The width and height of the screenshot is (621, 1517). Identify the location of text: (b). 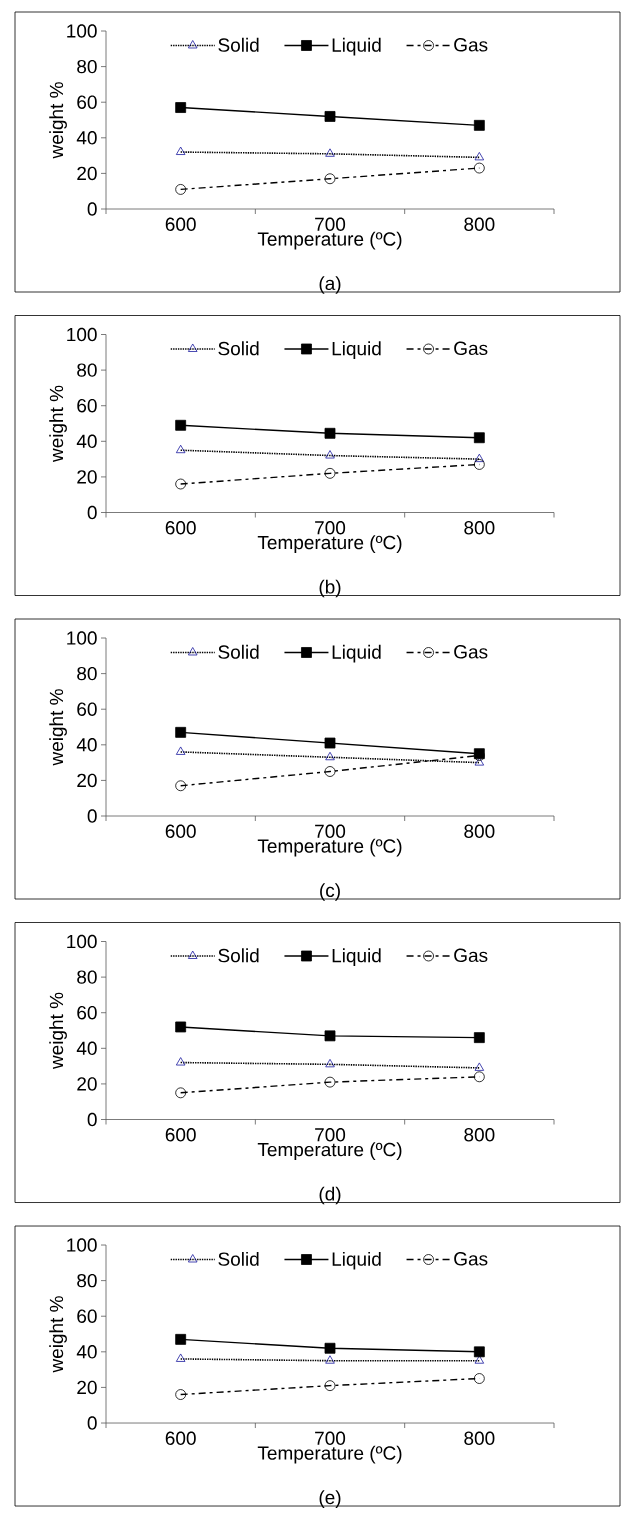
(330, 588).